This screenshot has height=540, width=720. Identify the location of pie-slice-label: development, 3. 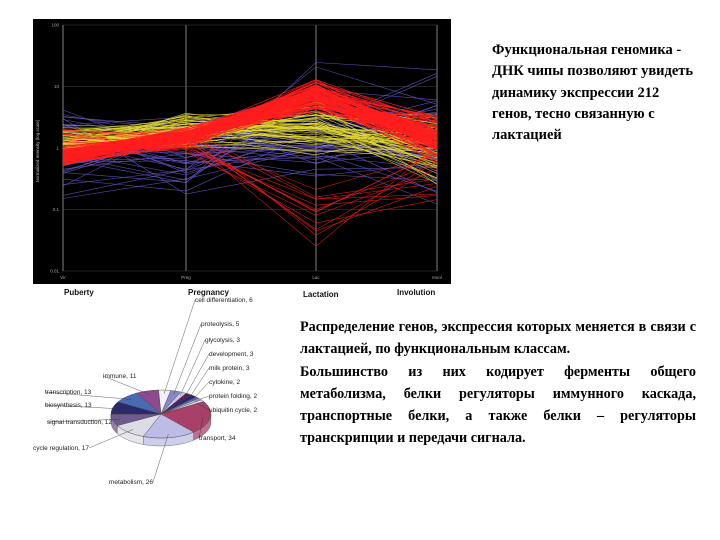
(231, 354).